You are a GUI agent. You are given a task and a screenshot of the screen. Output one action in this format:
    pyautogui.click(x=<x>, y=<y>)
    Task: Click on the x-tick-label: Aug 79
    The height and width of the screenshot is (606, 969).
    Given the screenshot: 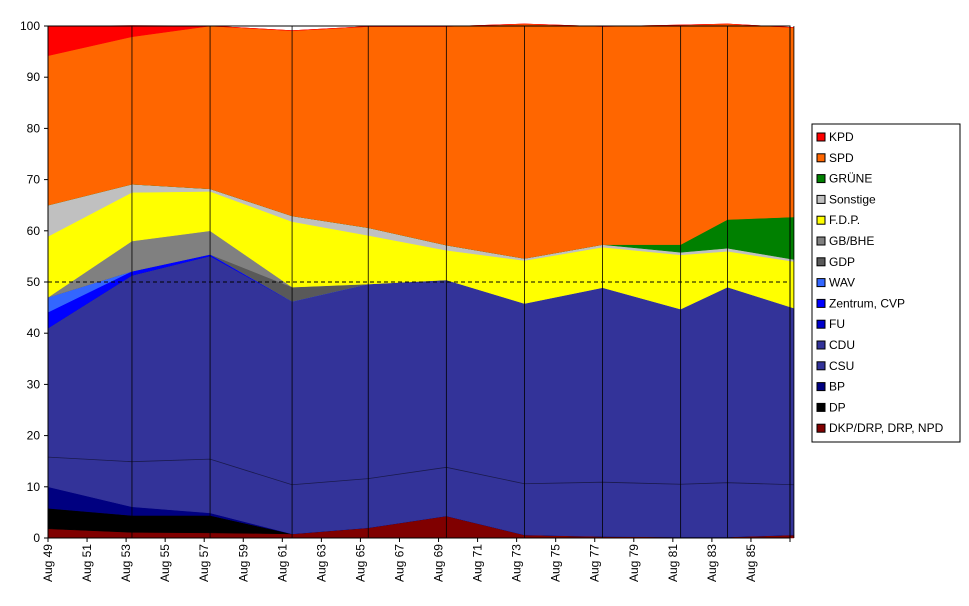 What is the action you would take?
    pyautogui.click(x=634, y=563)
    